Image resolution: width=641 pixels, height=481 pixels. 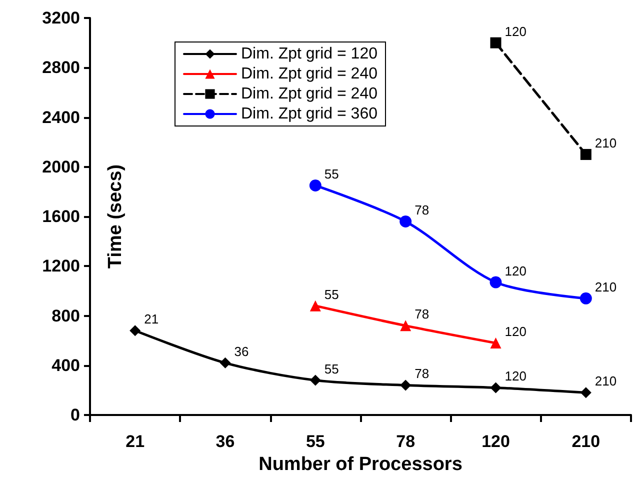 I want to click on legend-label: Dim. Zpt grid = 360, so click(x=309, y=114).